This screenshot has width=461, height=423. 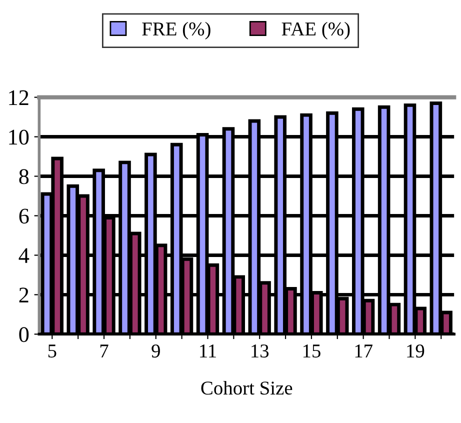 What do you see at coordinates (24, 216) in the screenshot?
I see `y-tick-label: 6` at bounding box center [24, 216].